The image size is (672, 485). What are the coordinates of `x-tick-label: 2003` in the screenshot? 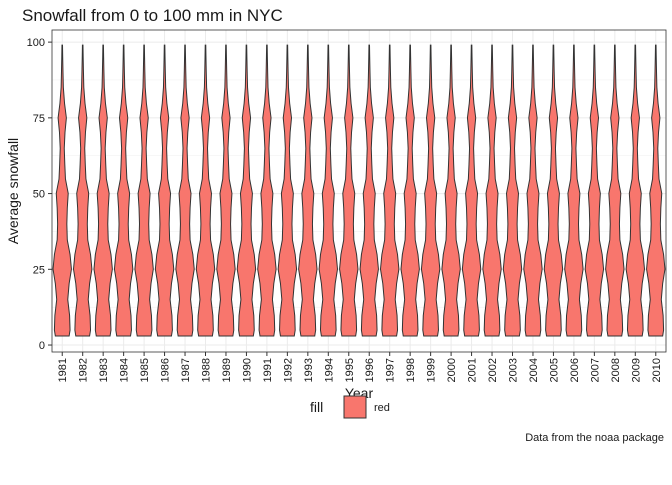 It's located at (514, 370).